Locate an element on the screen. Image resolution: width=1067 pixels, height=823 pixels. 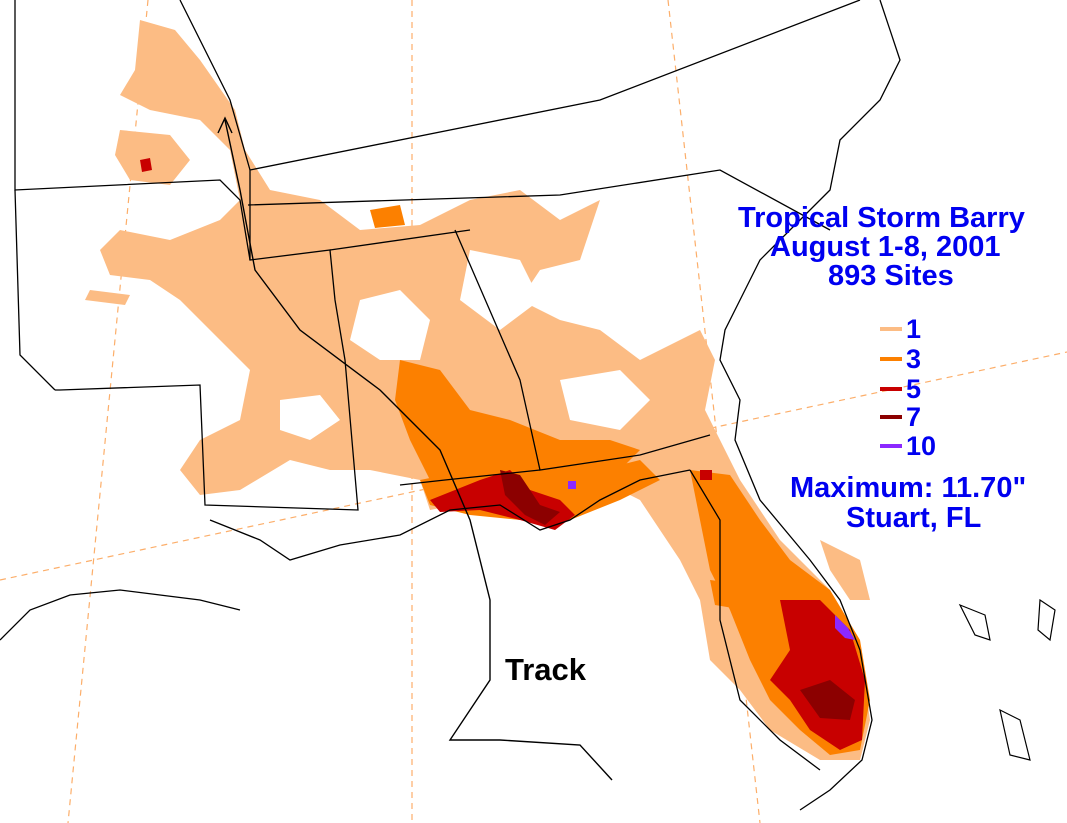
legend-item-7: 7 is located at coordinates (900, 417).